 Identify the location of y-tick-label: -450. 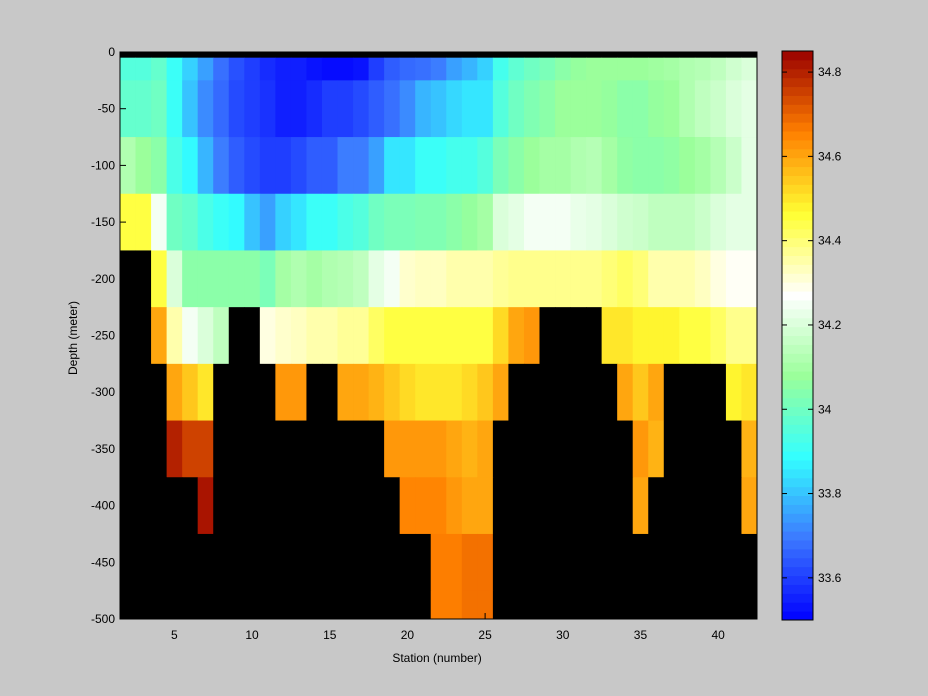
(103, 562).